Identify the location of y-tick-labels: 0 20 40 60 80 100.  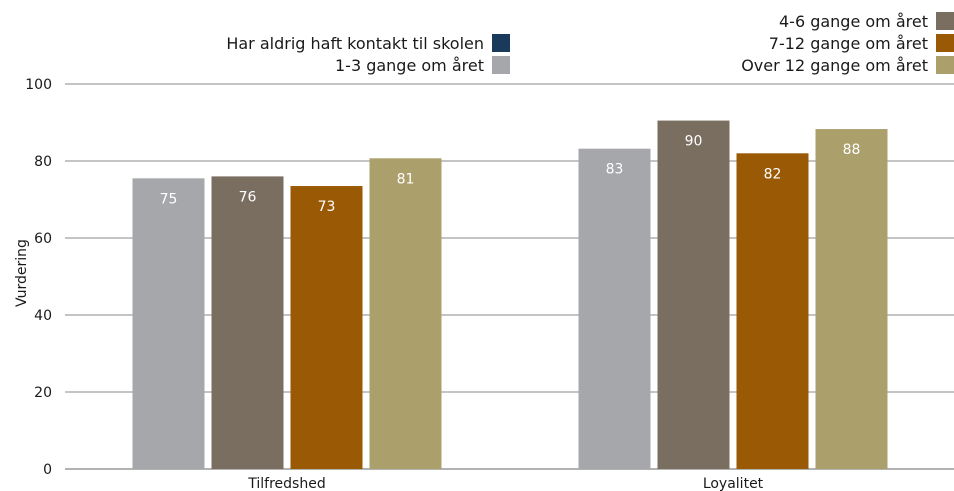
(38, 277).